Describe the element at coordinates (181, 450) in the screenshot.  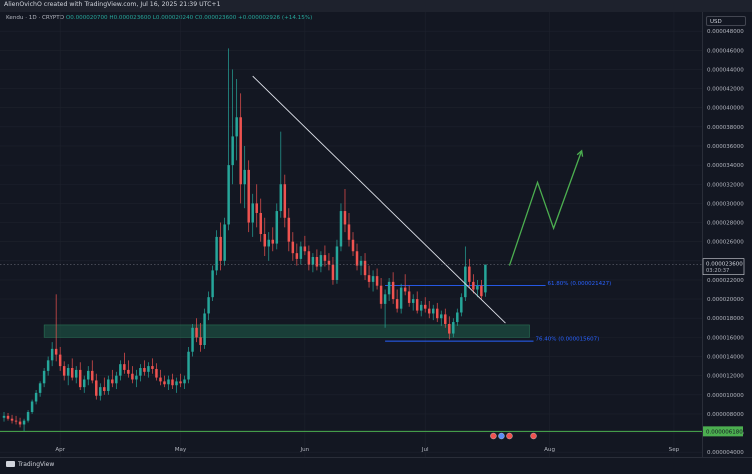
I see `x-tick-label: May` at that location.